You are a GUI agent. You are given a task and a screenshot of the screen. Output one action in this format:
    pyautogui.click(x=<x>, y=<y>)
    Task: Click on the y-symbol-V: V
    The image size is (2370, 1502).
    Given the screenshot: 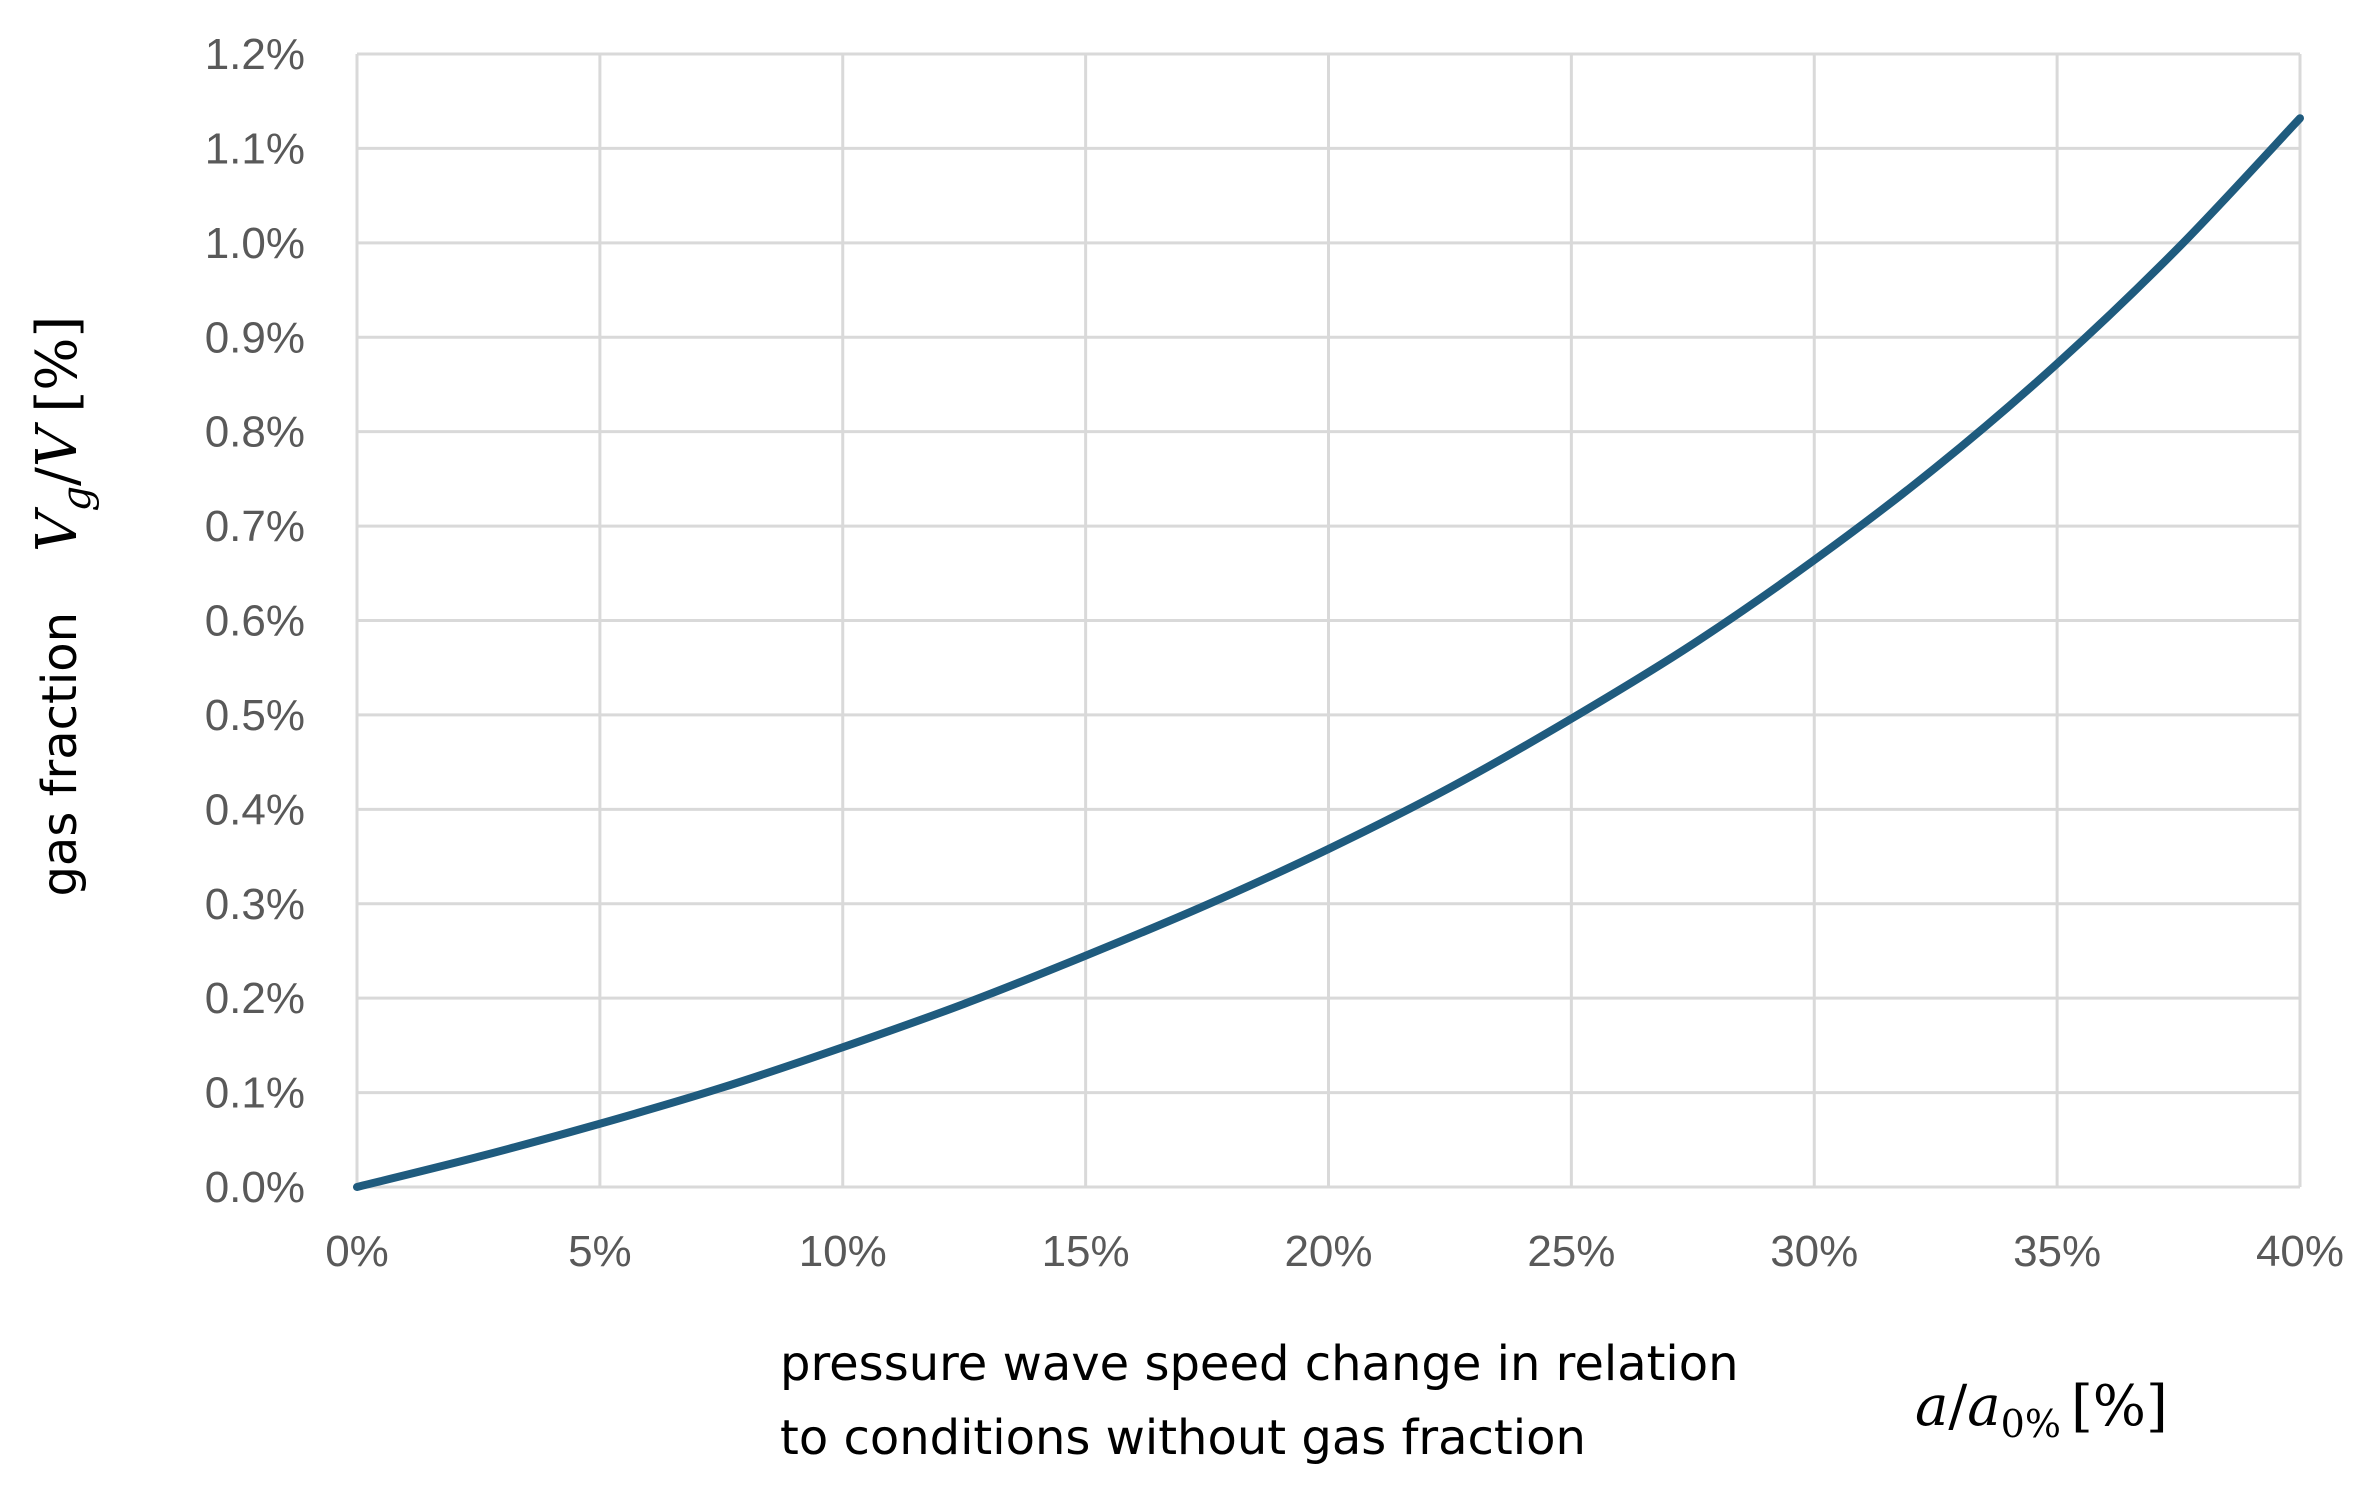 What is the action you would take?
    pyautogui.click(x=57, y=444)
    